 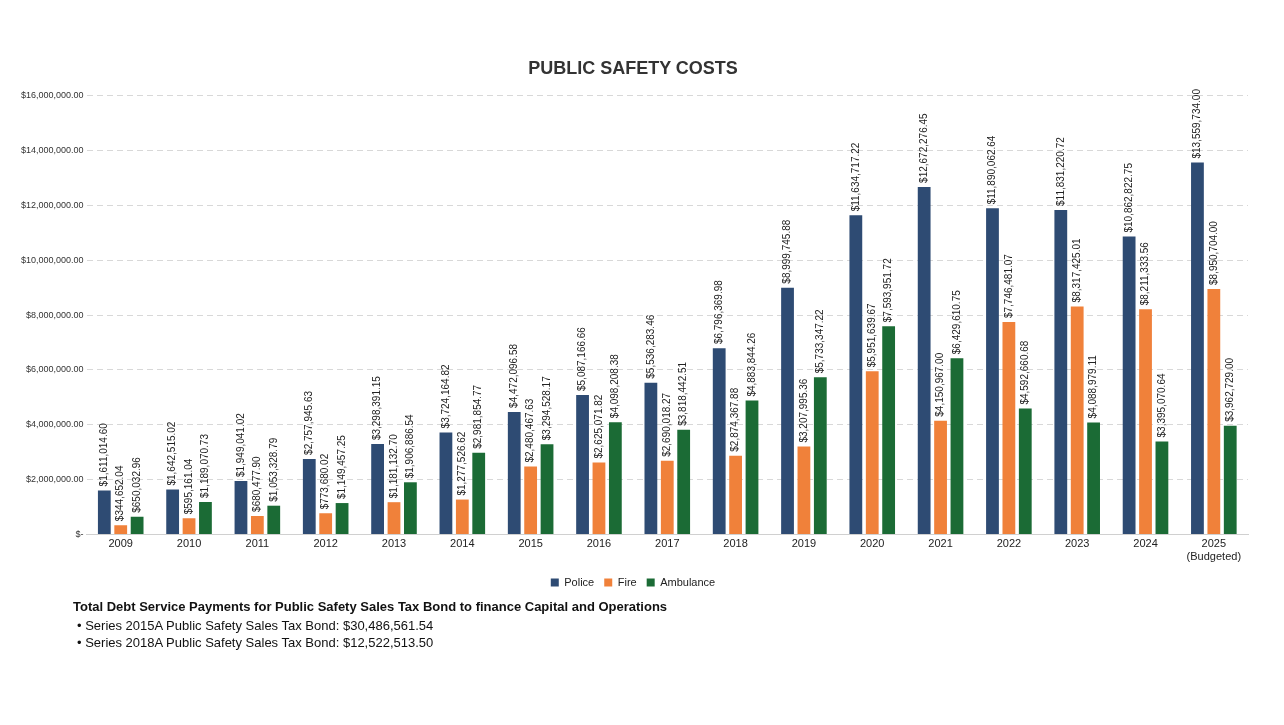 I want to click on data-label: $1,949,041.02, so click(x=240, y=445).